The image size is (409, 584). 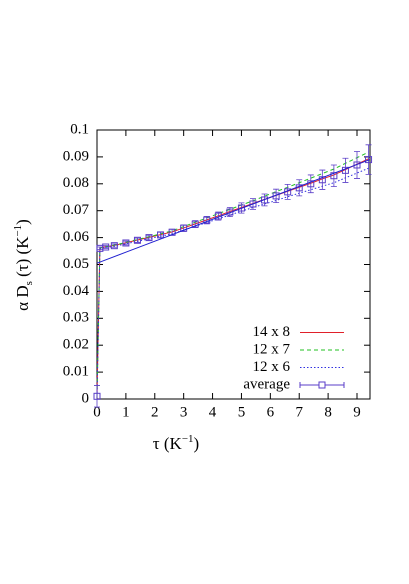 I want to click on x-tick-label: 8, so click(x=328, y=412).